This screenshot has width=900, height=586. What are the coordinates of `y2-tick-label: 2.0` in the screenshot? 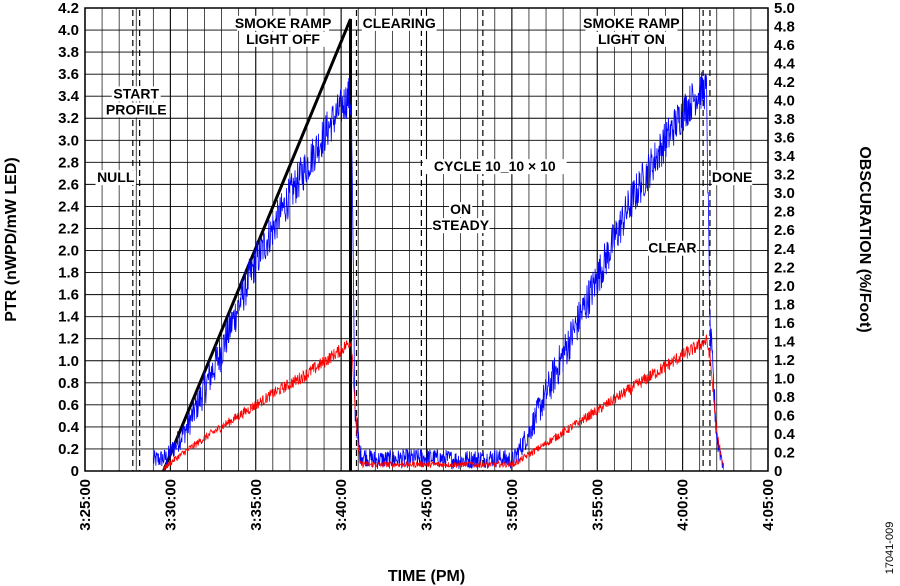 It's located at (784, 286).